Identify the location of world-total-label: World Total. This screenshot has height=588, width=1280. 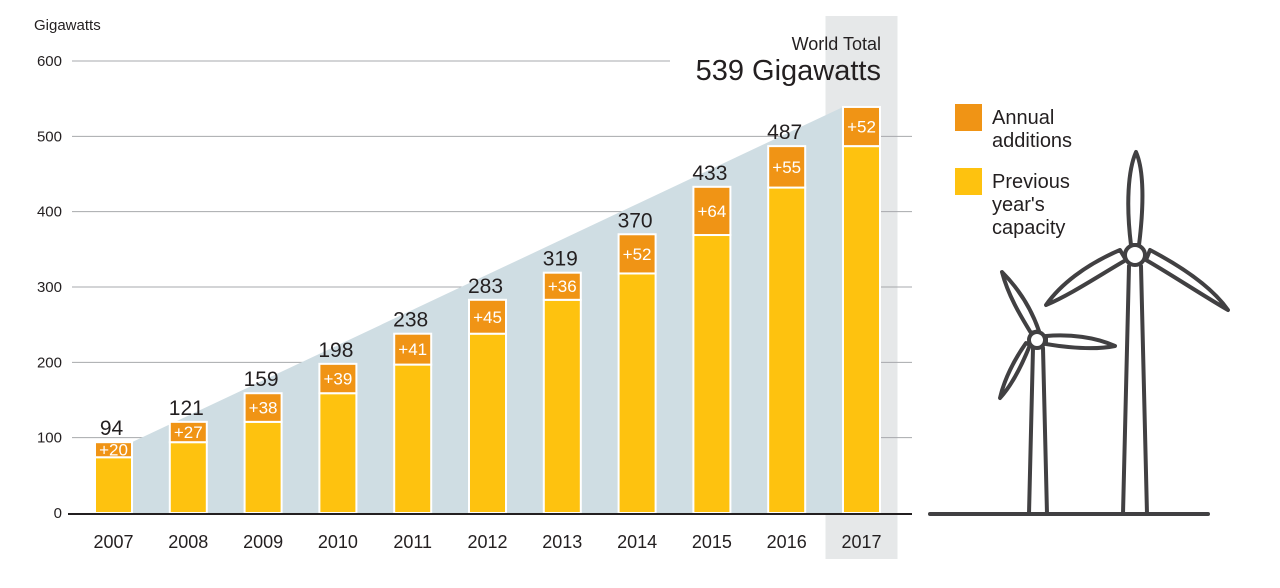
(836, 44).